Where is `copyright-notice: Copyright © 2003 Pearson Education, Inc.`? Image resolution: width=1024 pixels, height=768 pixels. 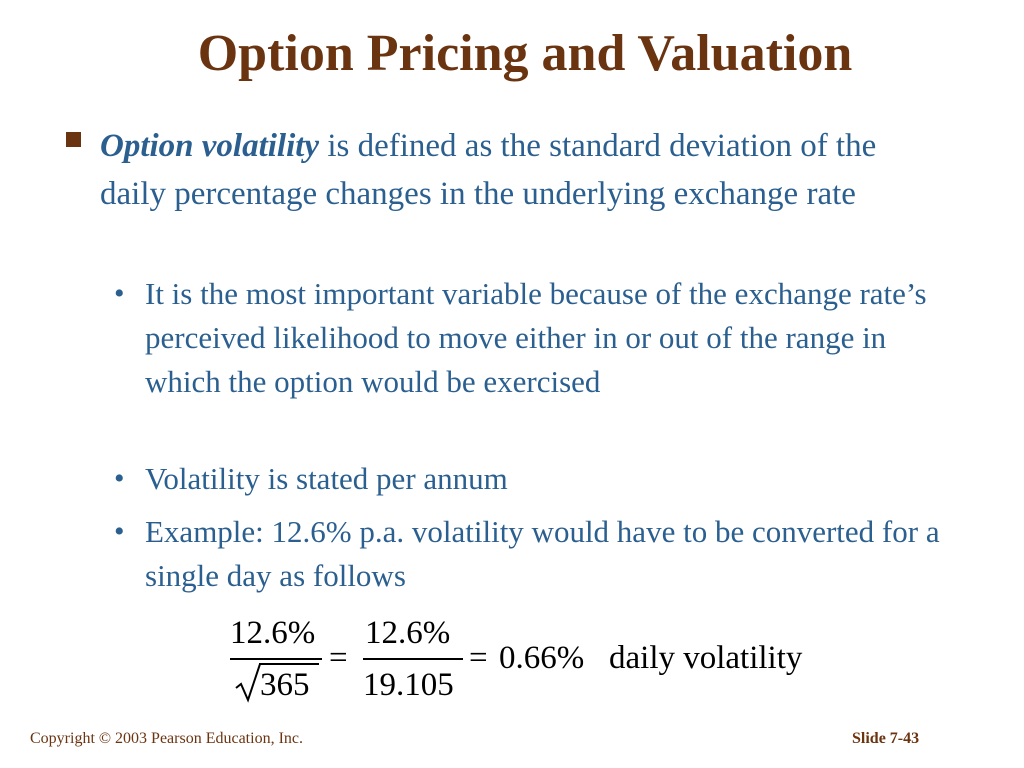 copyright-notice: Copyright © 2003 Pearson Education, Inc. is located at coordinates (166, 738).